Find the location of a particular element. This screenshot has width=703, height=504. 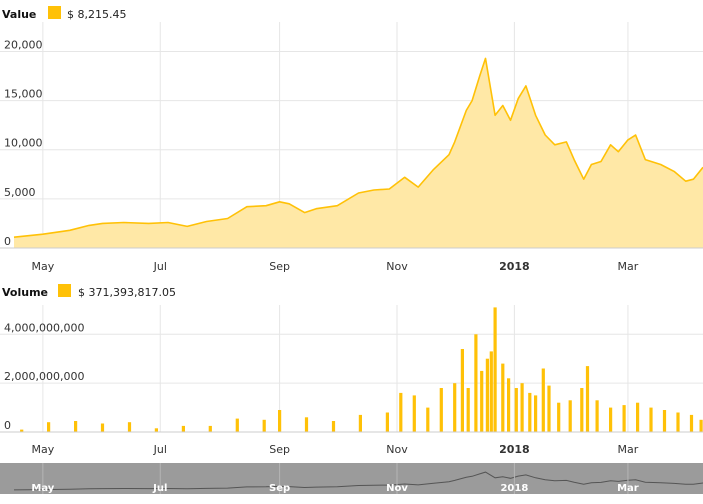

volume-y-axis: 0 2,000,000,000 4,000,000,000 is located at coordinates (44, 376).